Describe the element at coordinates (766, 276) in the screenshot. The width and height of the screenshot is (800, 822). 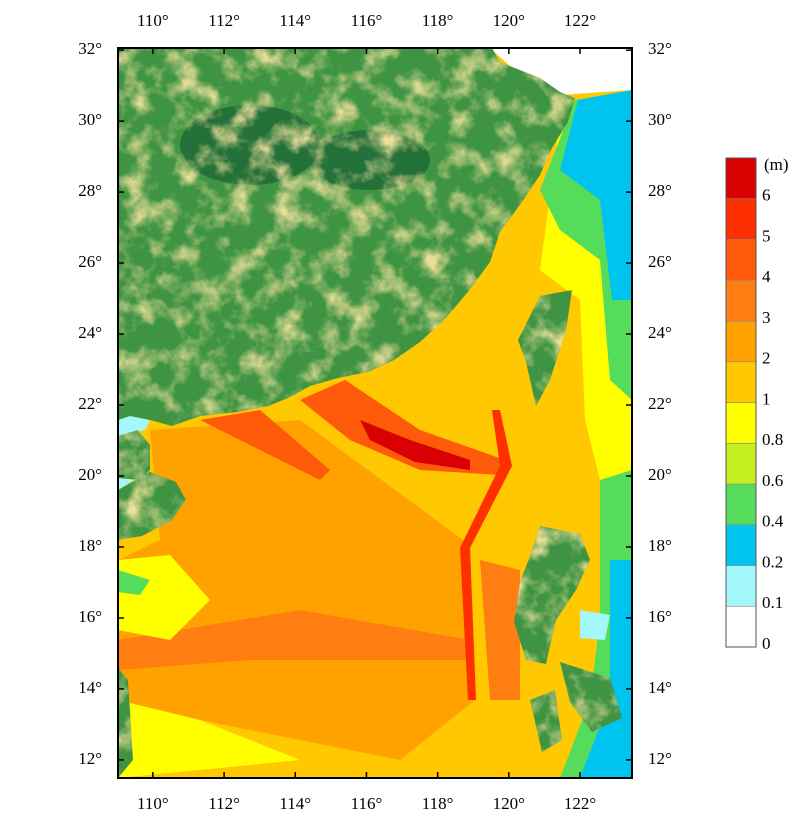
I see `colorbar-label: 4` at that location.